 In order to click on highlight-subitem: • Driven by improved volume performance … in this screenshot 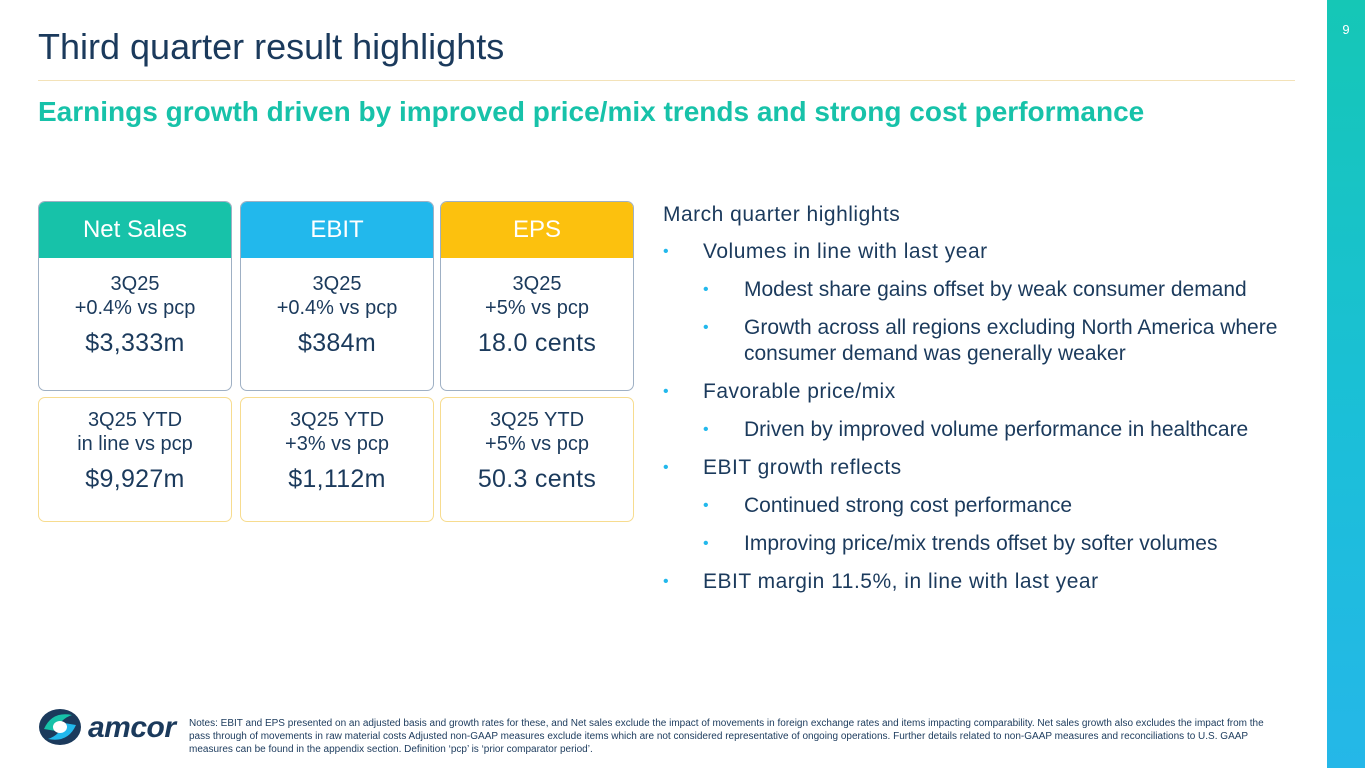, I will do `click(988, 430)`.